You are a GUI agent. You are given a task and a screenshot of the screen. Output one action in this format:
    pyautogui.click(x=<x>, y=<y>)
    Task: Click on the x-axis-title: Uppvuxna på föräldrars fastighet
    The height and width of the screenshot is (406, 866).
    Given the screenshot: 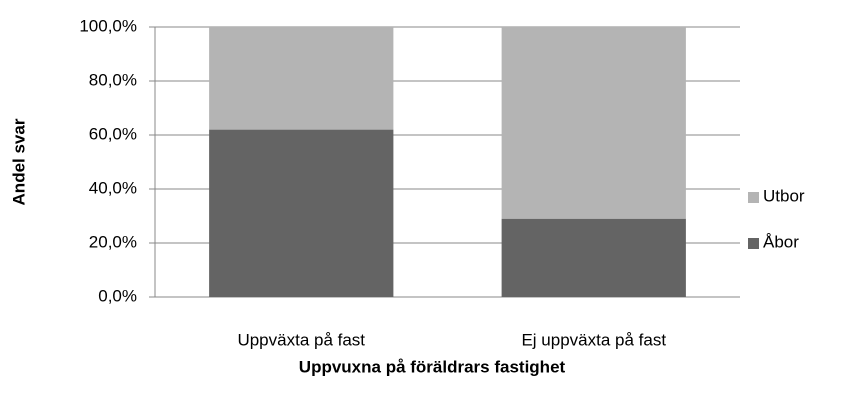 What is the action you would take?
    pyautogui.click(x=432, y=366)
    